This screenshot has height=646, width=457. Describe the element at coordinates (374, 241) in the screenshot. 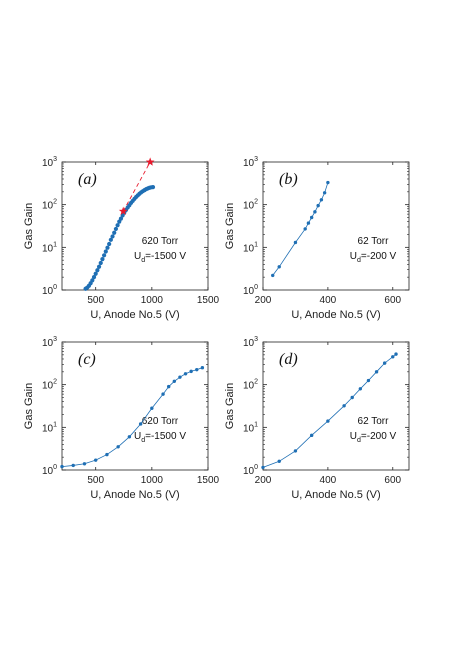

I see `annotation: 62 Torr` at that location.